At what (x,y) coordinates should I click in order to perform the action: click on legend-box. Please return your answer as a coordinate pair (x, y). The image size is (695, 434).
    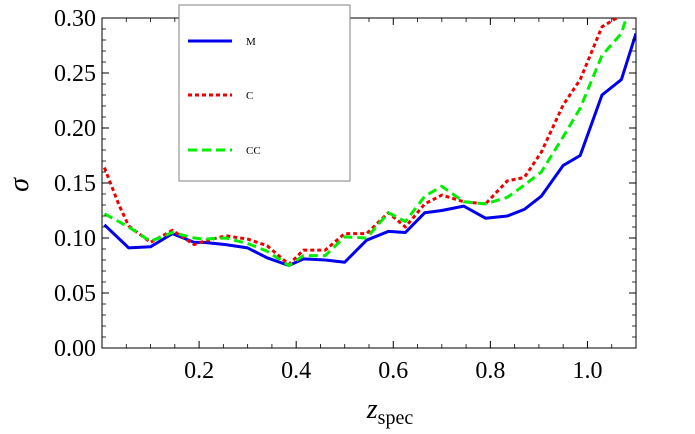
    Looking at the image, I should click on (264, 93).